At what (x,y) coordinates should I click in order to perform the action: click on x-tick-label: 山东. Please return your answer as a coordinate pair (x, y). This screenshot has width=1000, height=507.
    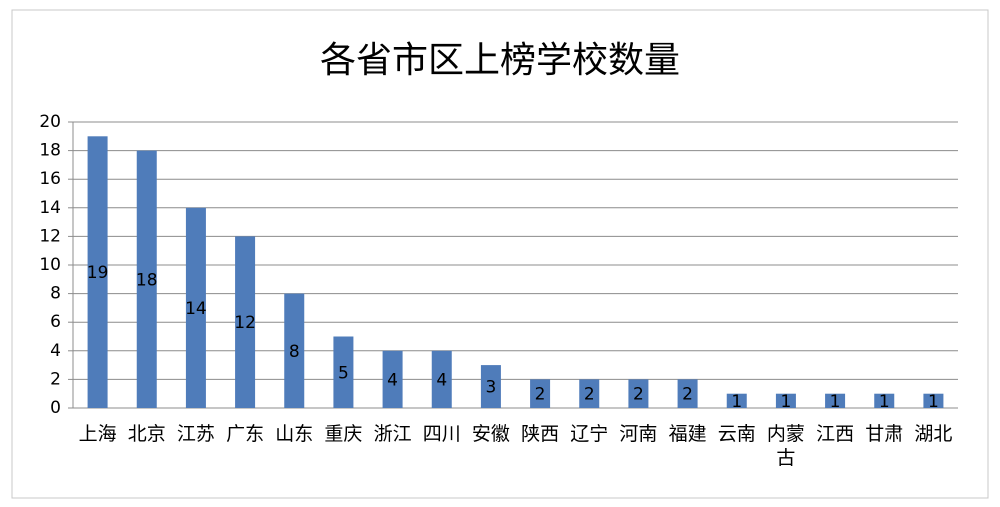
    Looking at the image, I should click on (294, 434).